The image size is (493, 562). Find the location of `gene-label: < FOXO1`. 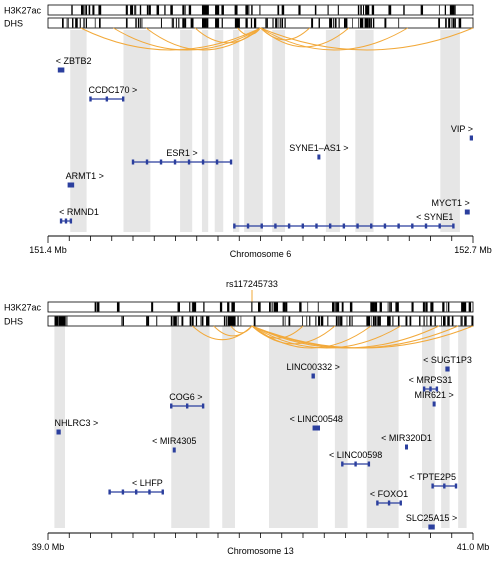

gene-label: < FOXO1 is located at coordinates (389, 494).